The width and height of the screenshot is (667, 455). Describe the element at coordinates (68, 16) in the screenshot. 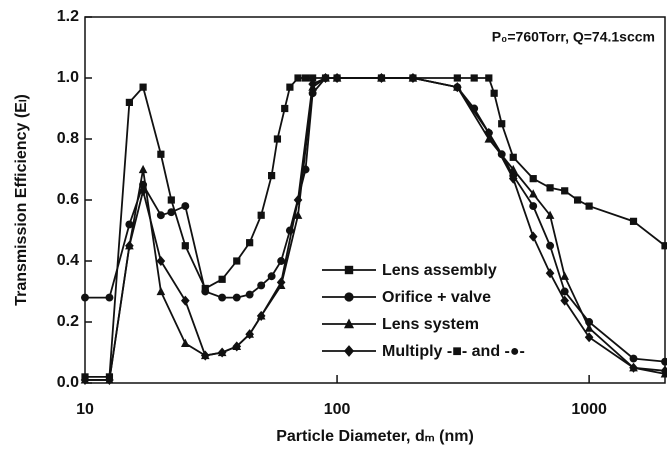

I see `y-tick-label: 1.2` at that location.